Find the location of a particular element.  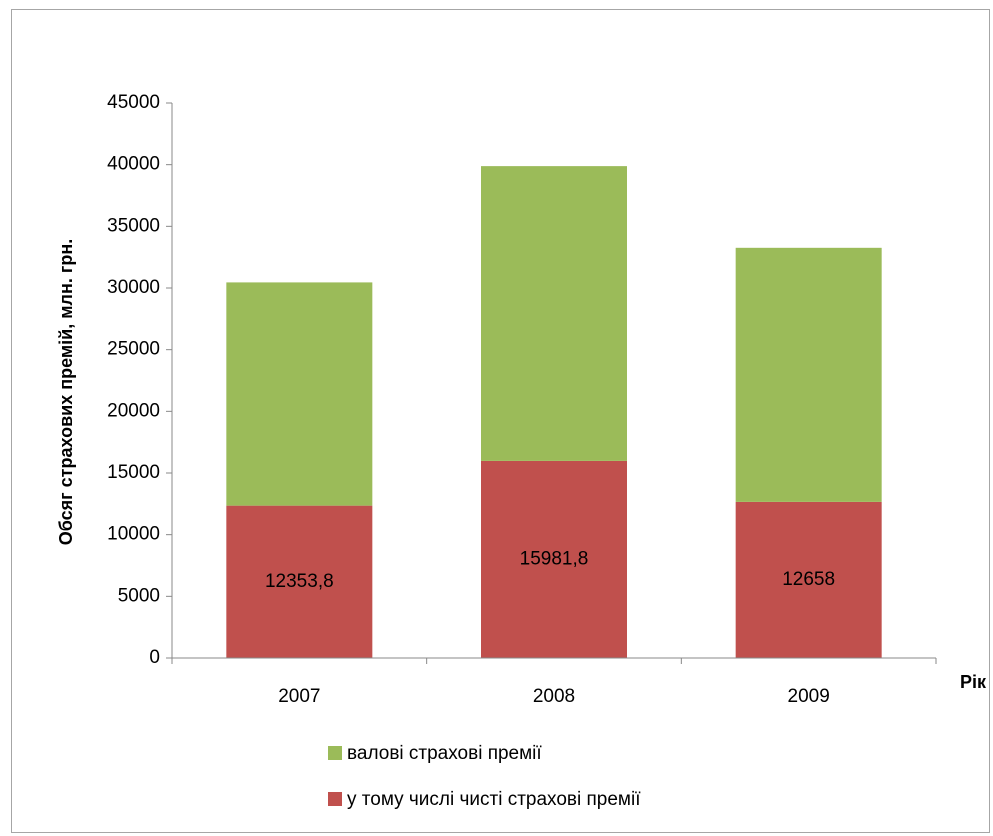

x-tick-label: 2008 is located at coordinates (554, 696).